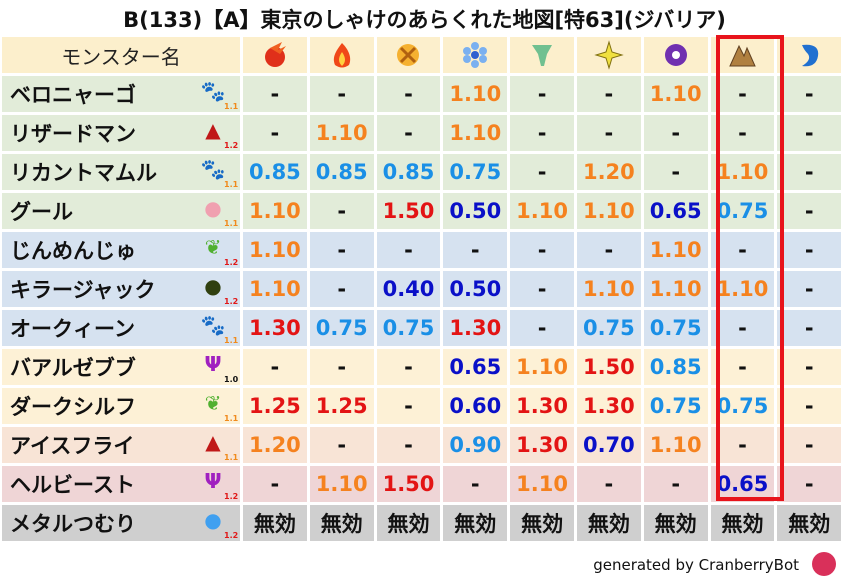 The height and width of the screenshot is (583, 849). I want to click on monster-name-cell: メタルつむり ● 1.2, so click(121, 523).